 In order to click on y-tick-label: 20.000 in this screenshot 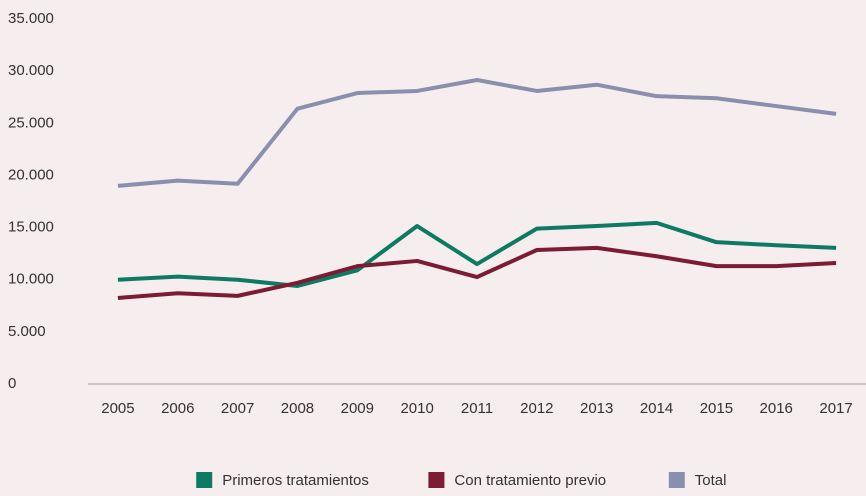, I will do `click(31, 174)`.